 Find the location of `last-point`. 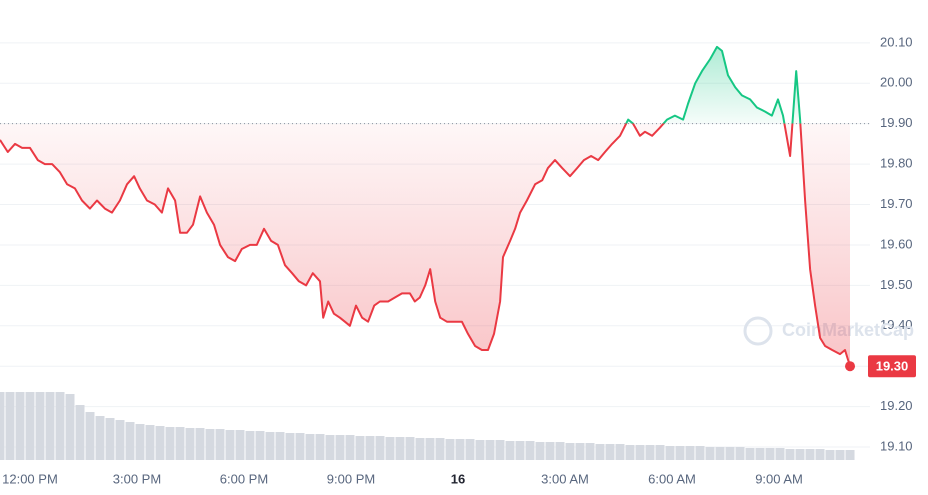

last-point is located at coordinates (850, 366).